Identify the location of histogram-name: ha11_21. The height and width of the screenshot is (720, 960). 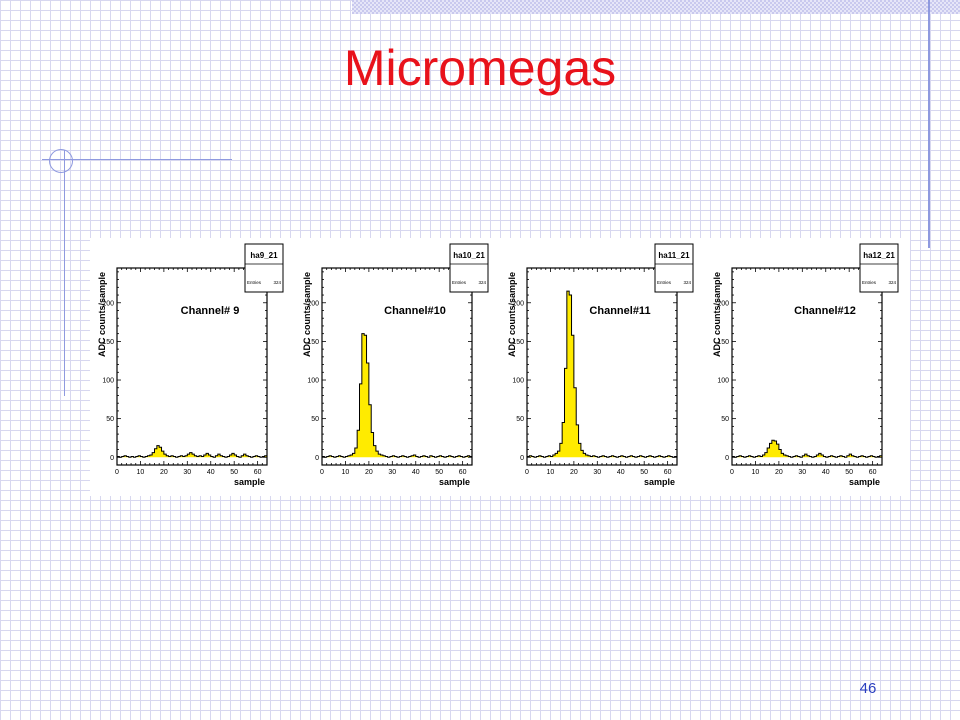
(674, 255).